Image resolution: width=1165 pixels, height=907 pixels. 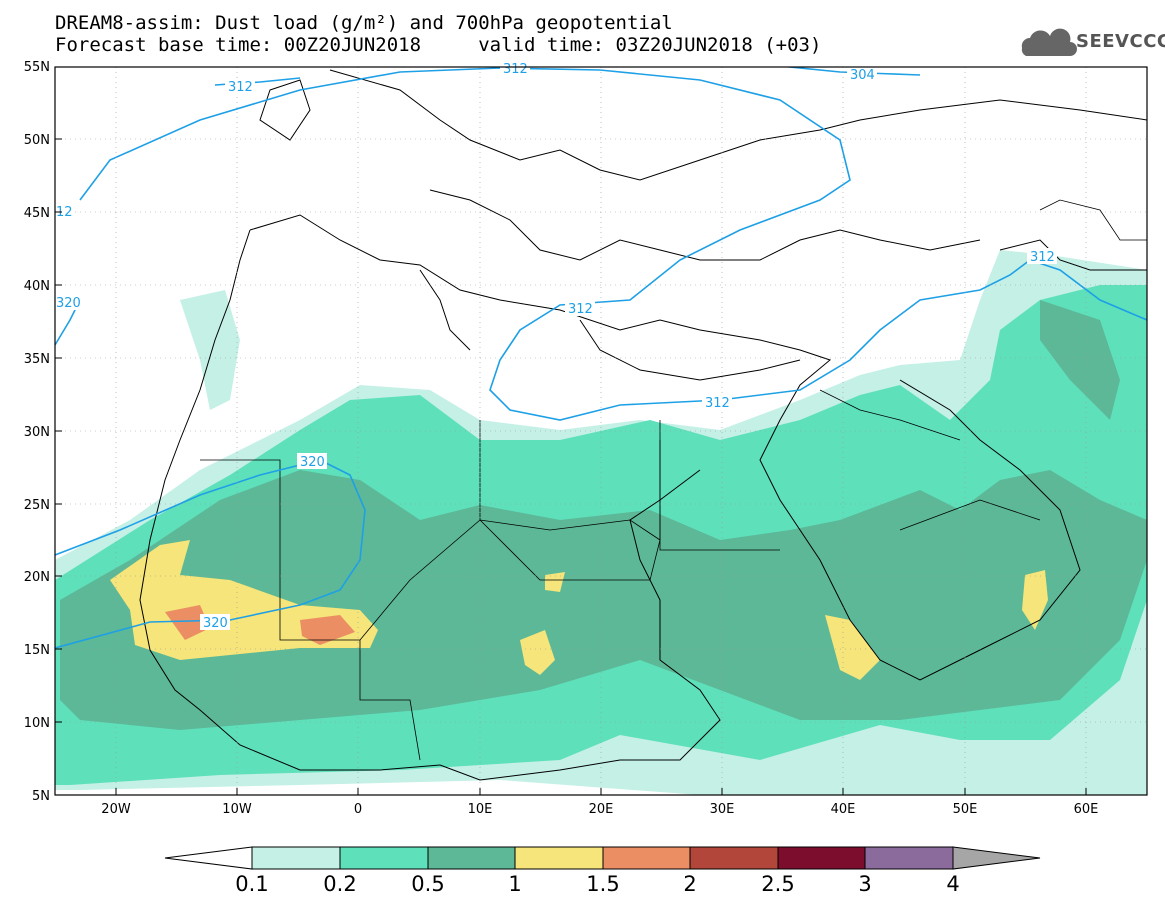 I want to click on lon-tick-label: 0, so click(x=358, y=809).